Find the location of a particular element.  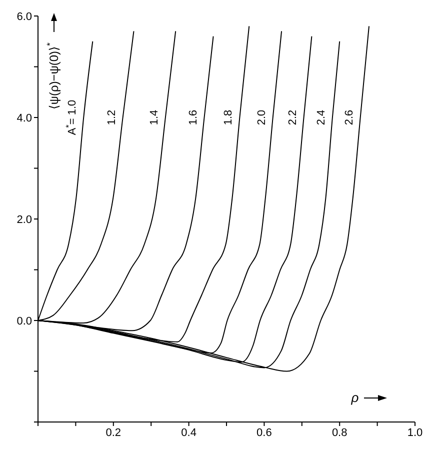

text: 2.6 is located at coordinates (349, 118).